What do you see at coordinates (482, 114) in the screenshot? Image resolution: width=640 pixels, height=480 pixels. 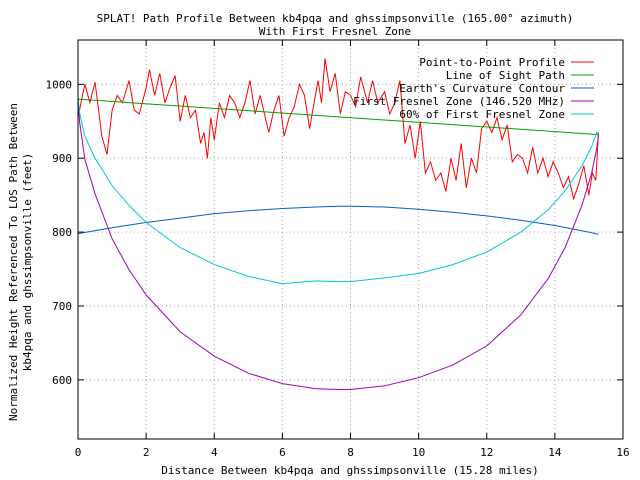 I see `legend-label-5: 60% of First Fresnel Zone` at bounding box center [482, 114].